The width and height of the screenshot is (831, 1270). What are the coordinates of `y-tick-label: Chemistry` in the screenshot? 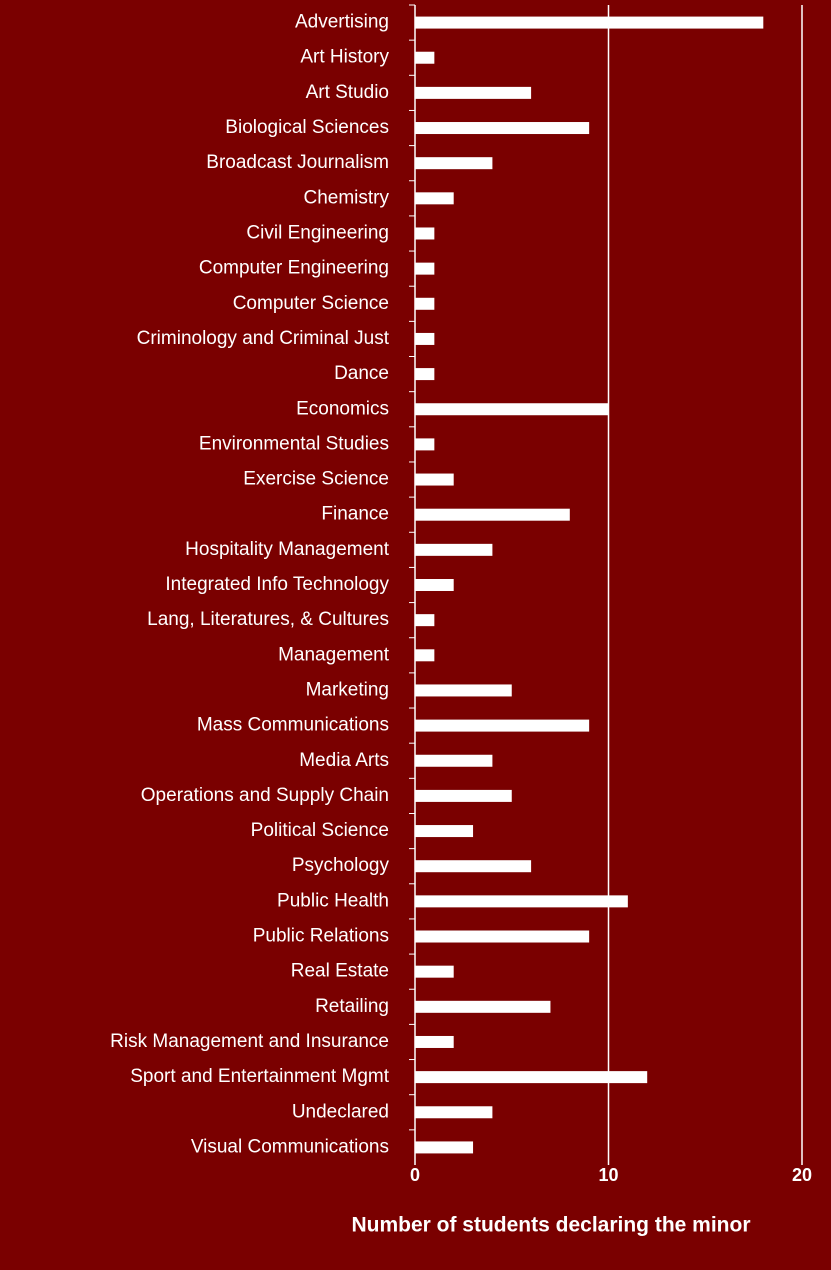 It's located at (346, 197).